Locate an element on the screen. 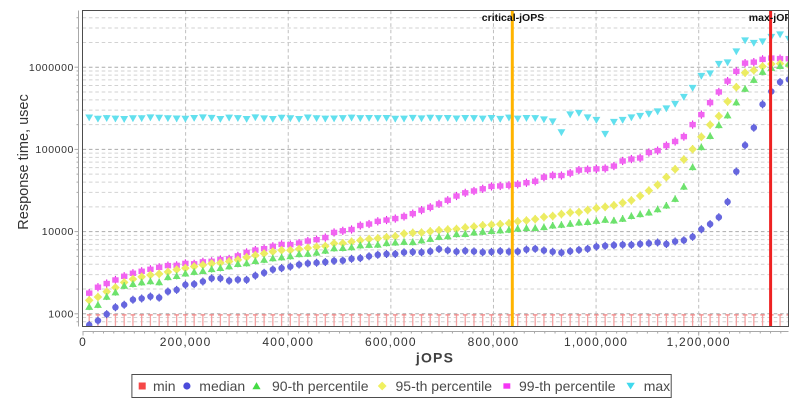 The height and width of the screenshot is (400, 800). svg-text: max is located at coordinates (657, 386).